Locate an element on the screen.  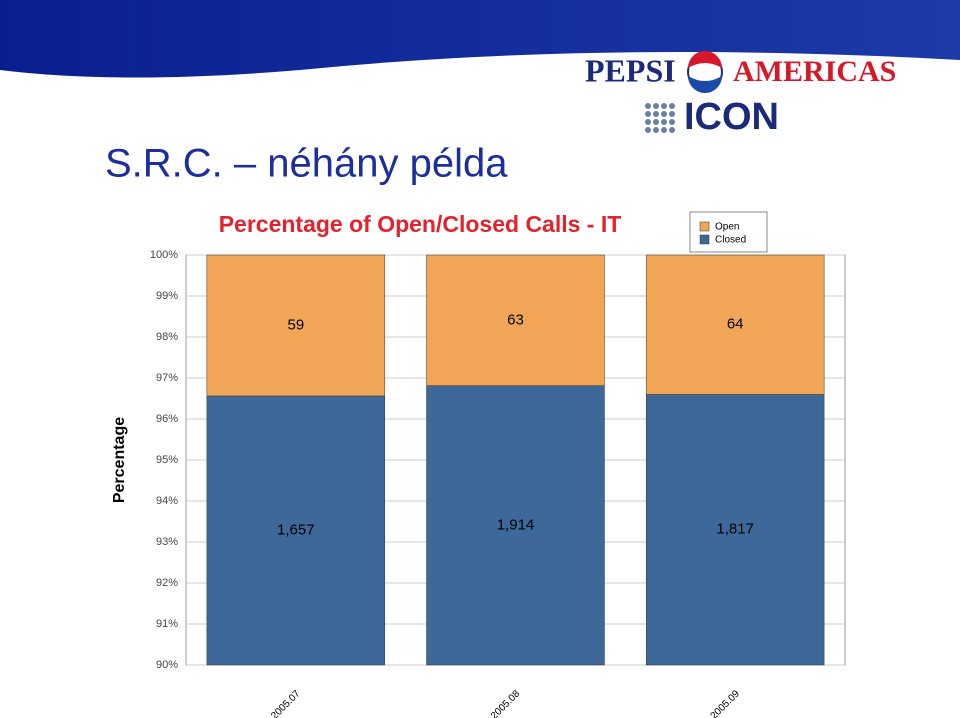
data-label: 1,914 is located at coordinates (516, 524).